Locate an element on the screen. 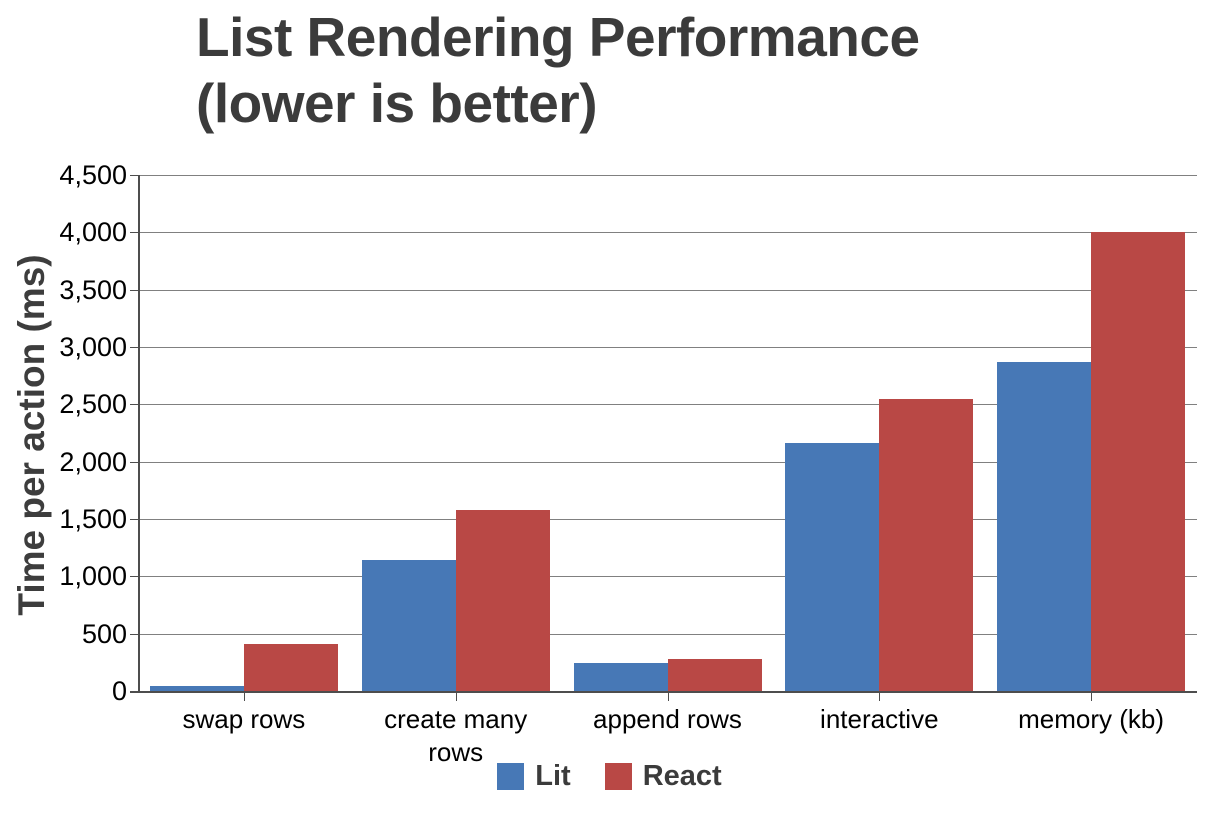 Image resolution: width=1219 pixels, height=820 pixels. y-tick-label: 3,500 is located at coordinates (93, 289).